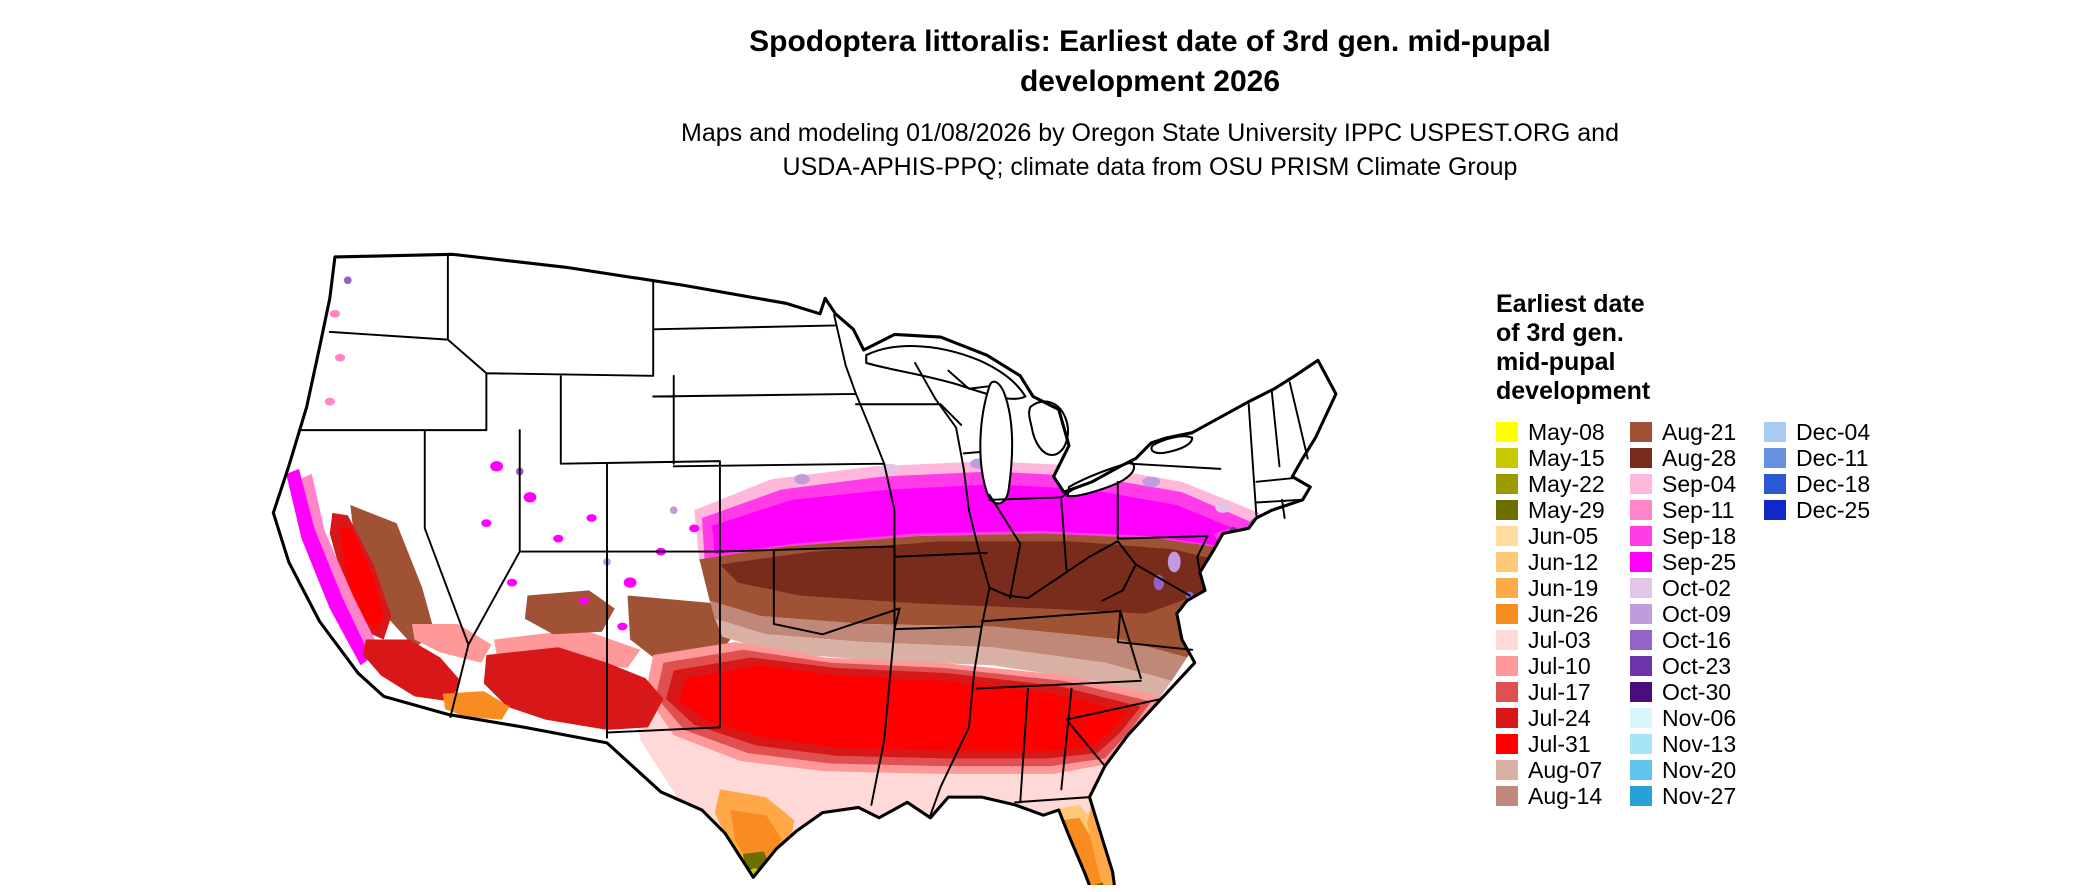 The image size is (2100, 892). I want to click on legend-entry-label: Oct-02, so click(1697, 587).